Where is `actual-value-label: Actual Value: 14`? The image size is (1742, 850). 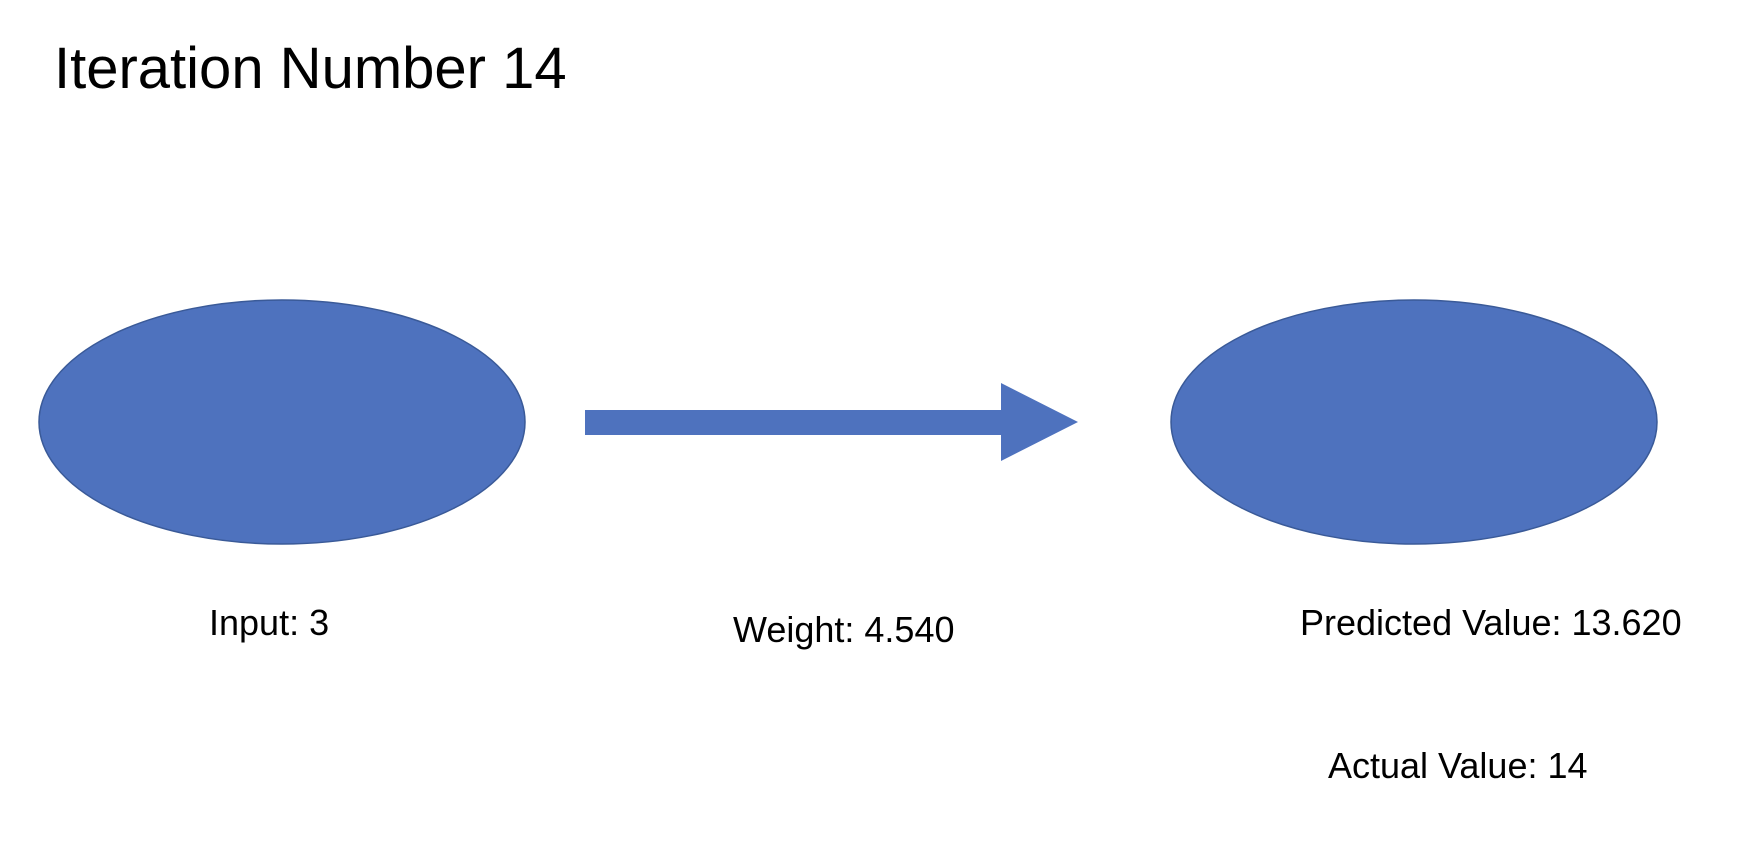
actual-value-label: Actual Value: 14 is located at coordinates (1458, 765).